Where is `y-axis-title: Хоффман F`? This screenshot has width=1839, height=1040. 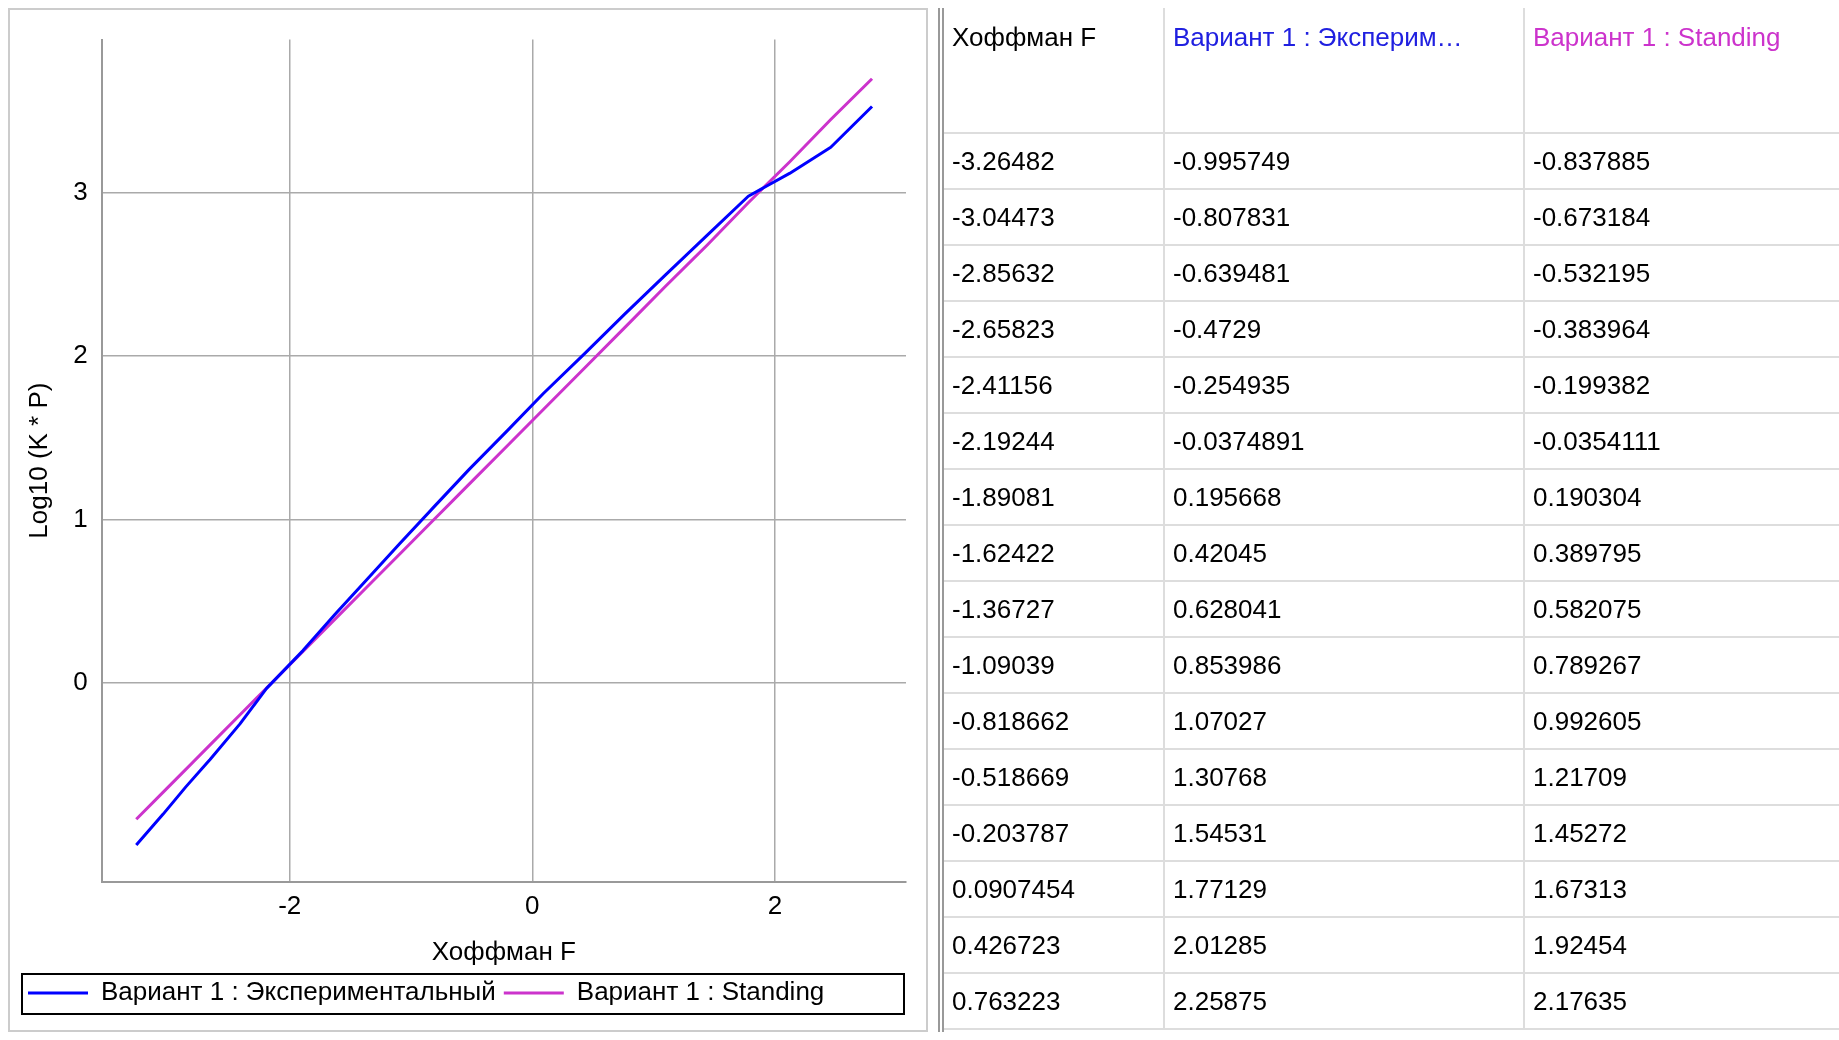
y-axis-title: Хоффман F is located at coordinates (1054, 70).